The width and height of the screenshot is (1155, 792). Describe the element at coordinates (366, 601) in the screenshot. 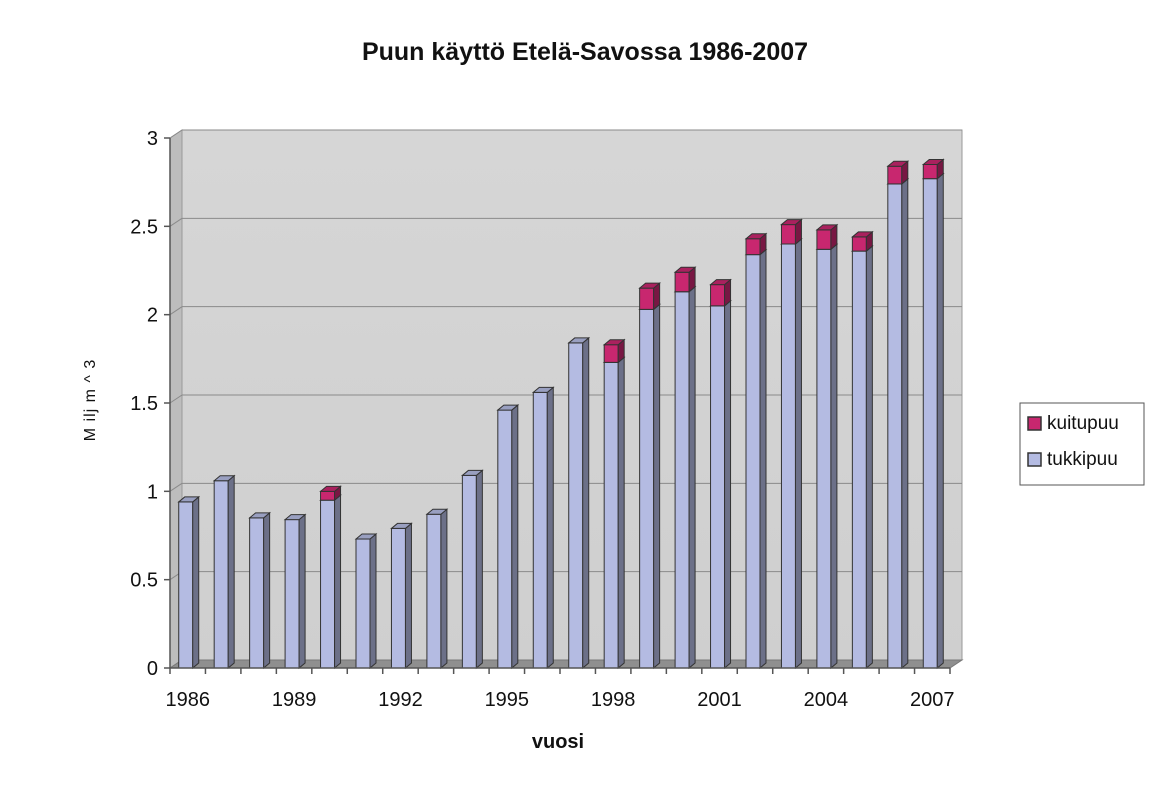

I see `bar-tukkipuu-1991` at that location.